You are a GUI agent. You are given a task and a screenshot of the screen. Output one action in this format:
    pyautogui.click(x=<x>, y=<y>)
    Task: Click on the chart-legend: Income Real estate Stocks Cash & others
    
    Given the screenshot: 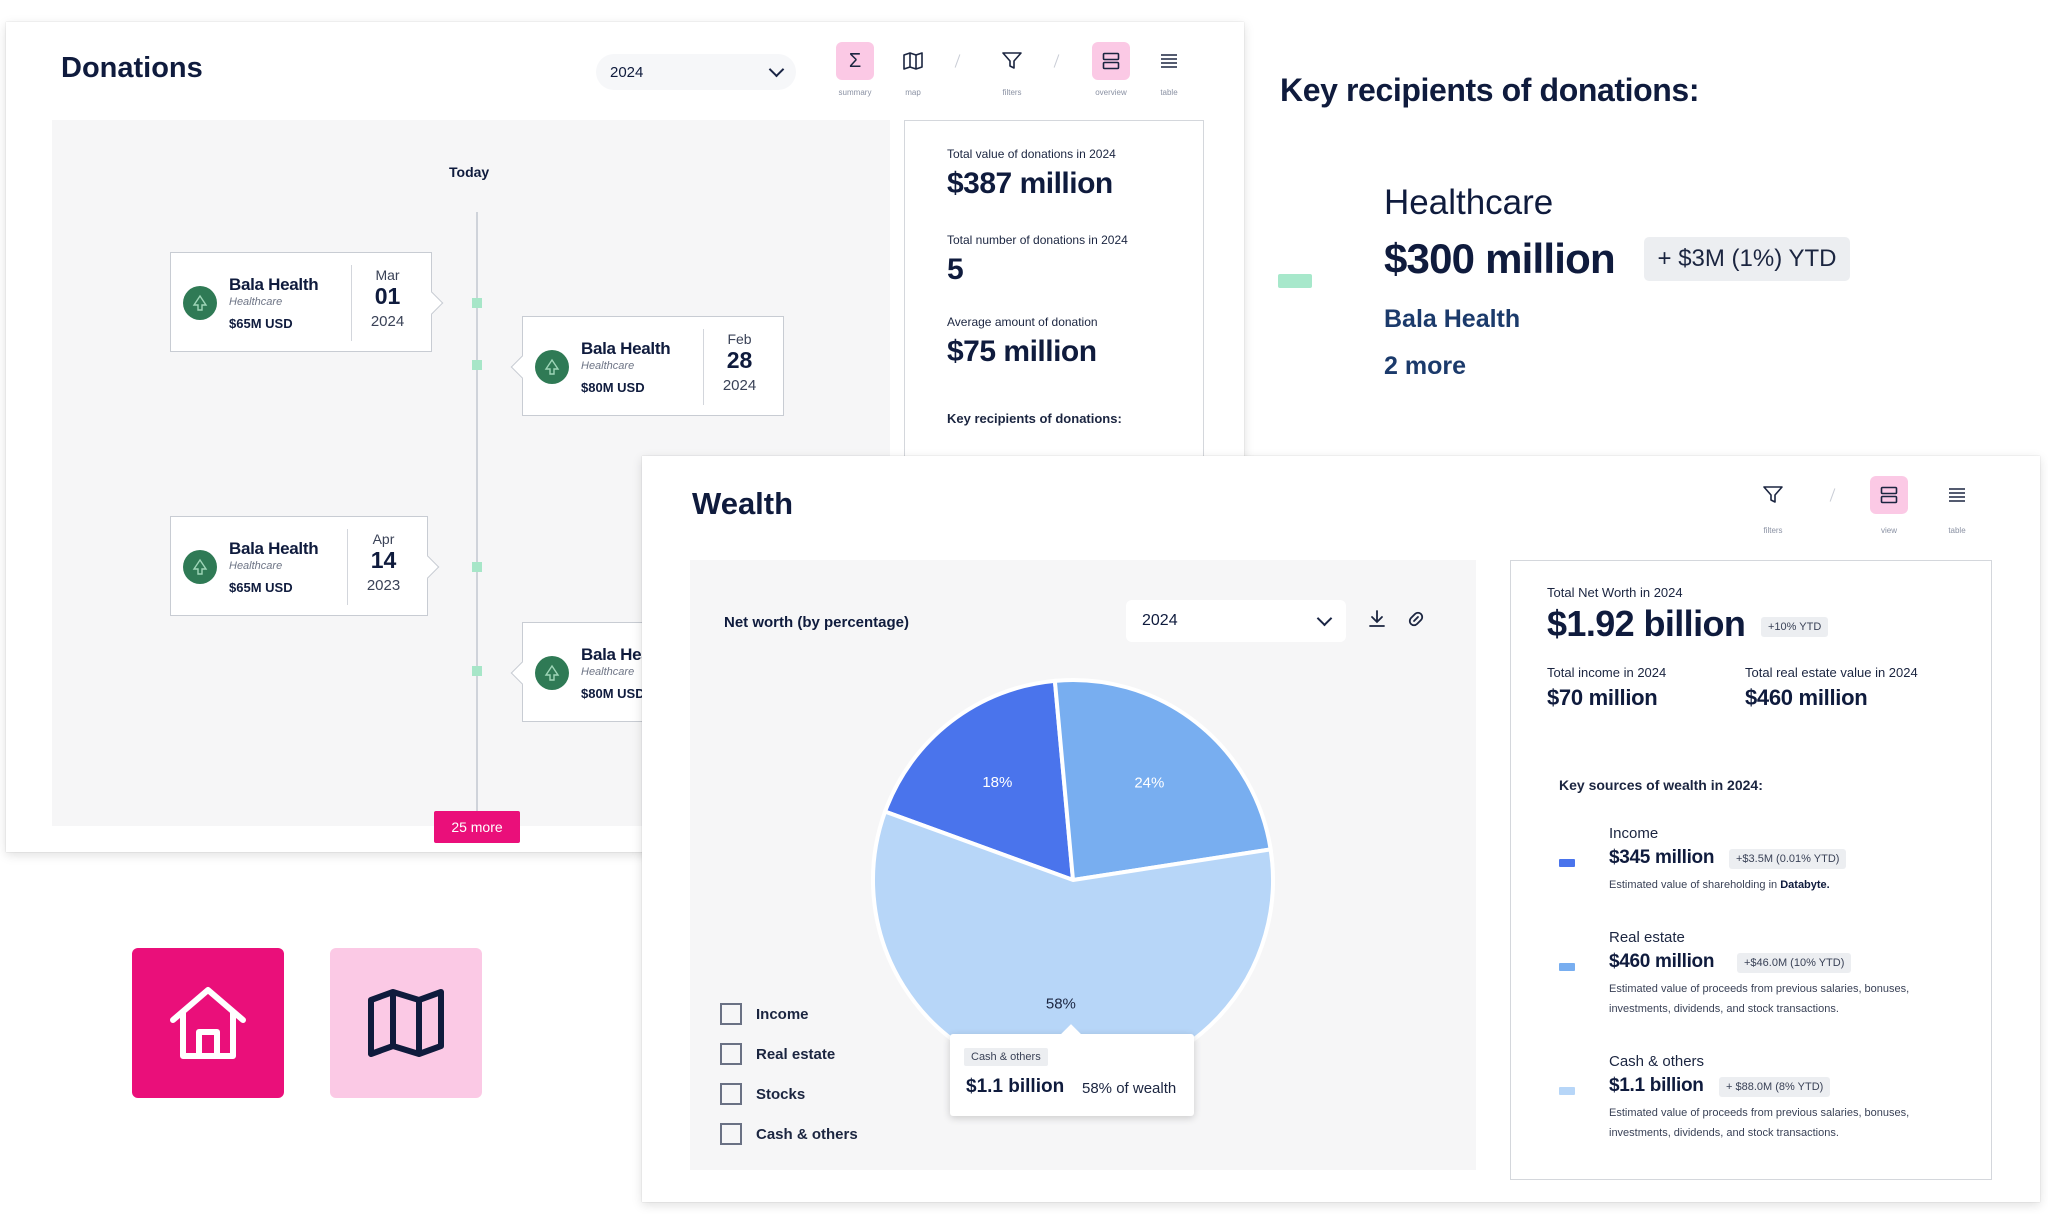 What is the action you would take?
    pyautogui.click(x=789, y=1074)
    